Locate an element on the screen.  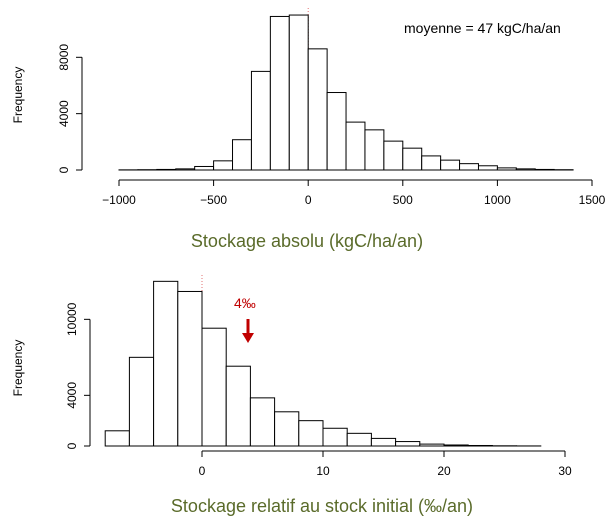
x-tick-label: −500 is located at coordinates (213, 200).